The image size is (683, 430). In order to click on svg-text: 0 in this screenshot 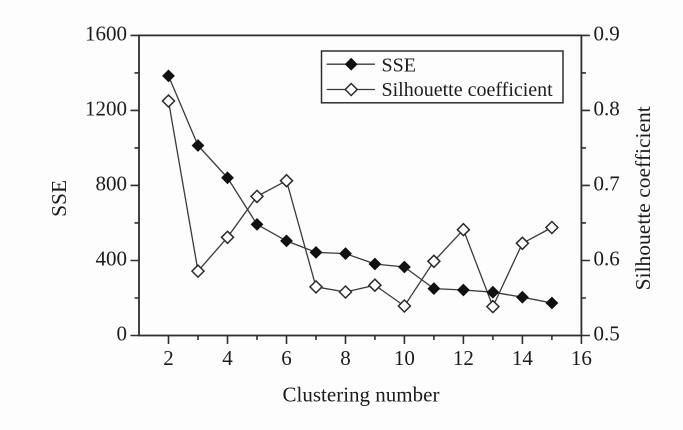, I will do `click(122, 334)`.